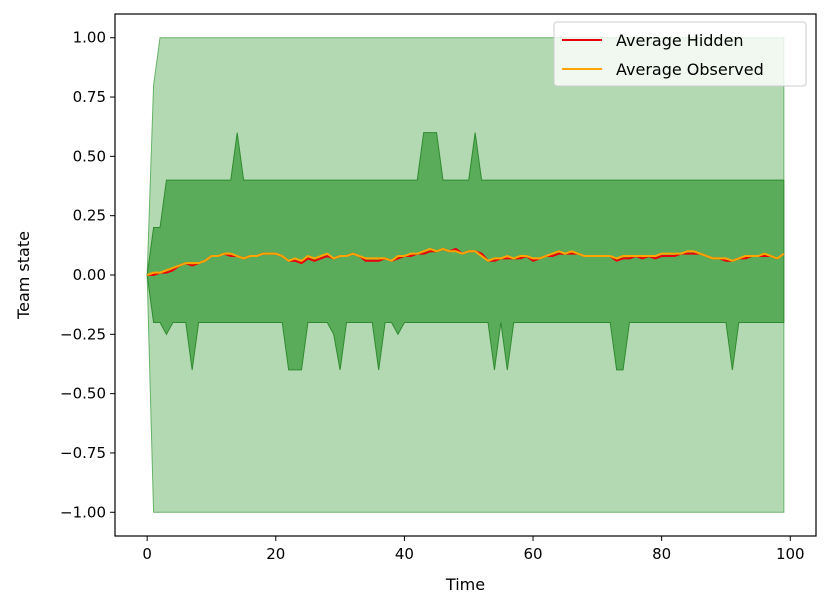 The width and height of the screenshot is (830, 610). What do you see at coordinates (147, 554) in the screenshot?
I see `x-tick-label: 0` at bounding box center [147, 554].